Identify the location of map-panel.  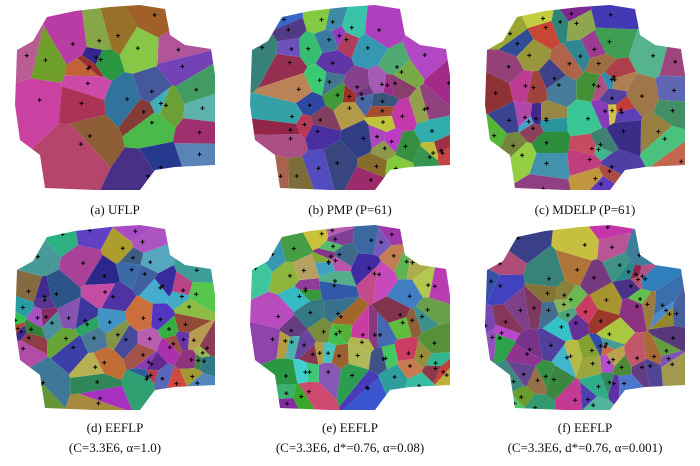
(115, 317).